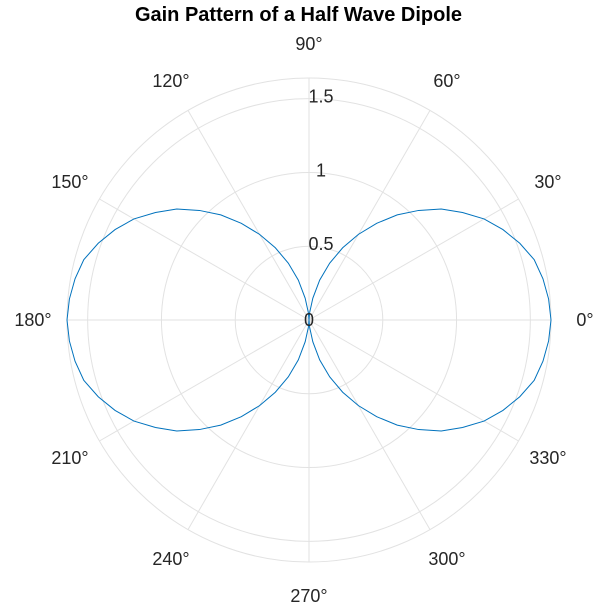 This screenshot has height=610, width=597. What do you see at coordinates (308, 44) in the screenshot?
I see `theta-tick-label: 90°` at bounding box center [308, 44].